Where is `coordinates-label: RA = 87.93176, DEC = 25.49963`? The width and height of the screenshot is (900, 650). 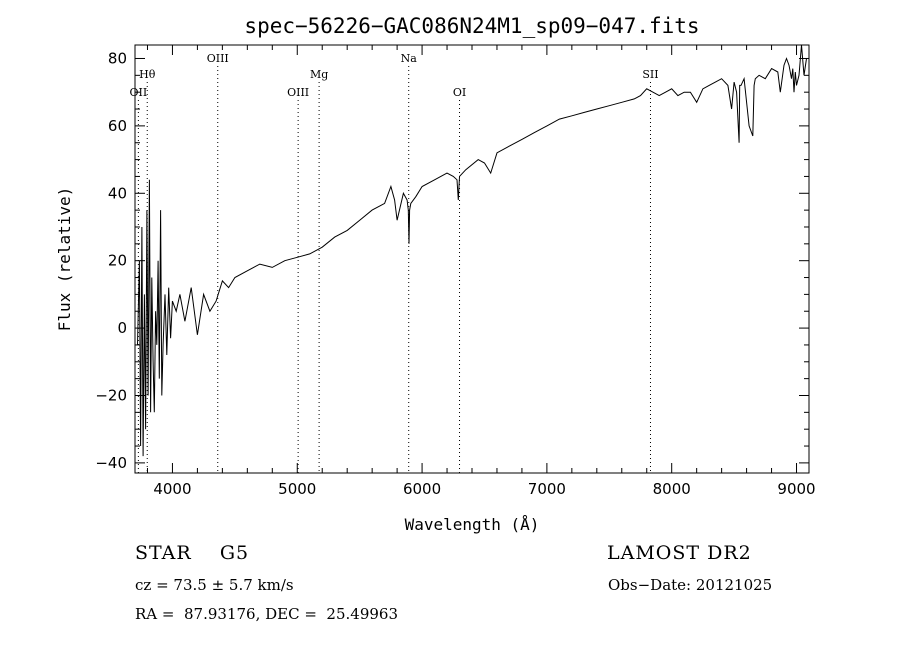 coordinates-label: RA = 87.93176, DEC = 25.49963 is located at coordinates (267, 614).